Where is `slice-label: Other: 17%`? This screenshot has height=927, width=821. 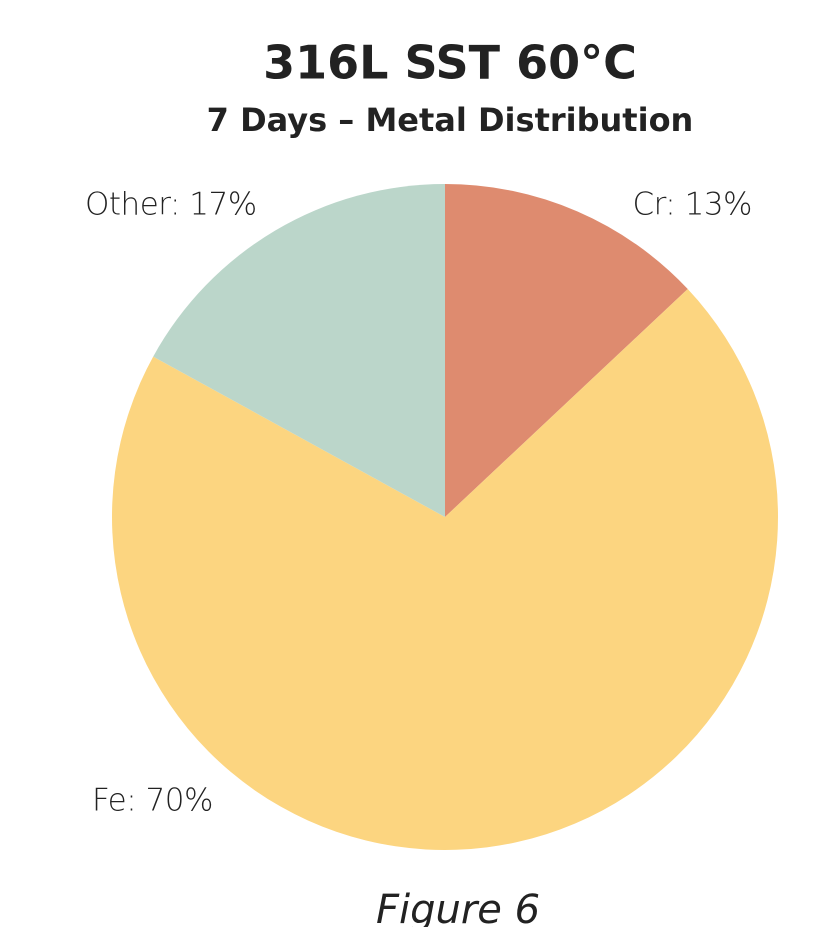 slice-label: Other: 17% is located at coordinates (171, 205).